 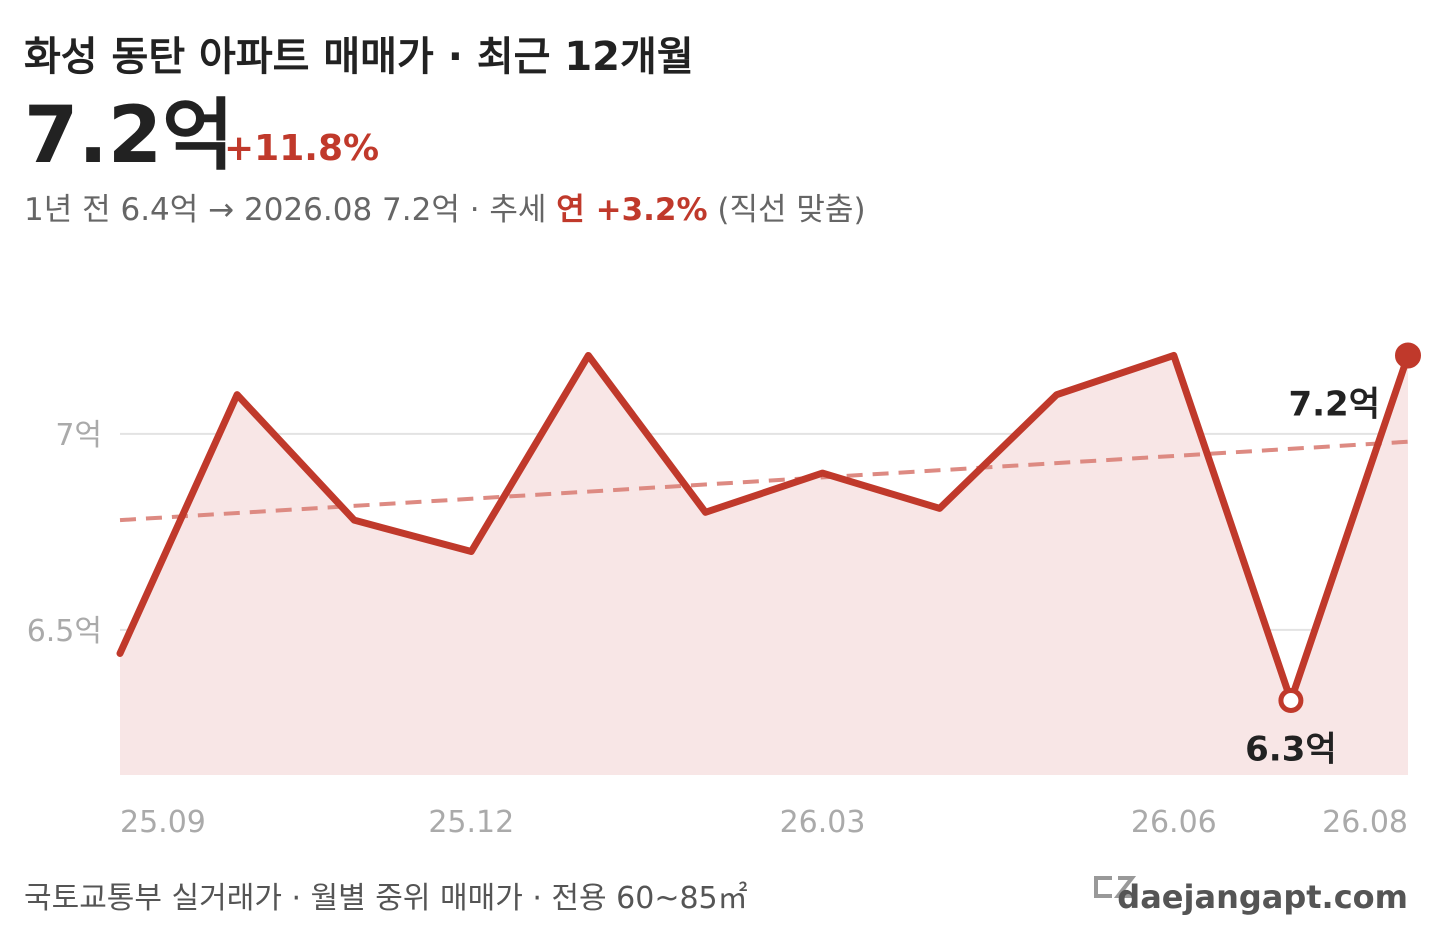 What do you see at coordinates (823, 822) in the screenshot?
I see `x-tick-label: 26.03` at bounding box center [823, 822].